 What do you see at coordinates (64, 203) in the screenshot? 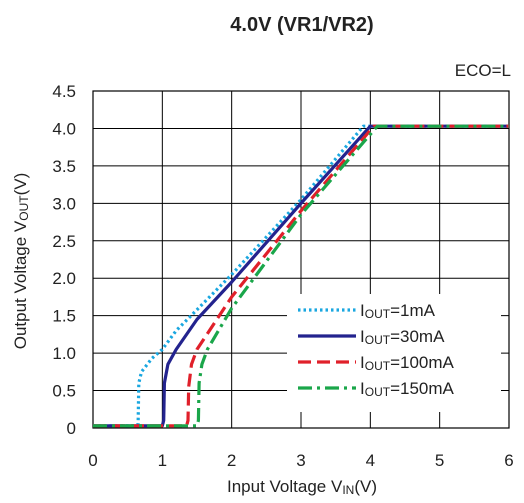
I see `y-tick-label: 3.0` at bounding box center [64, 203].